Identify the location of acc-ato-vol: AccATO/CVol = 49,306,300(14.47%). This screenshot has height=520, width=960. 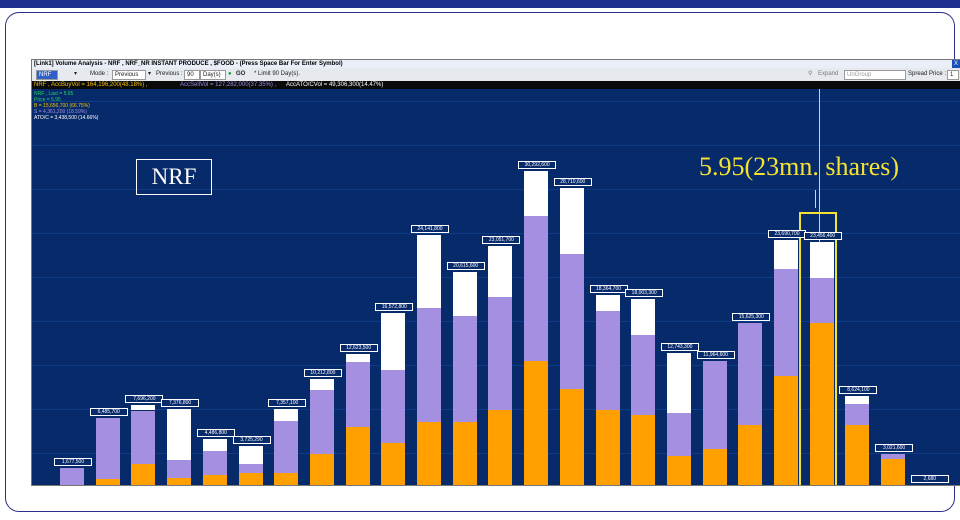
(335, 85).